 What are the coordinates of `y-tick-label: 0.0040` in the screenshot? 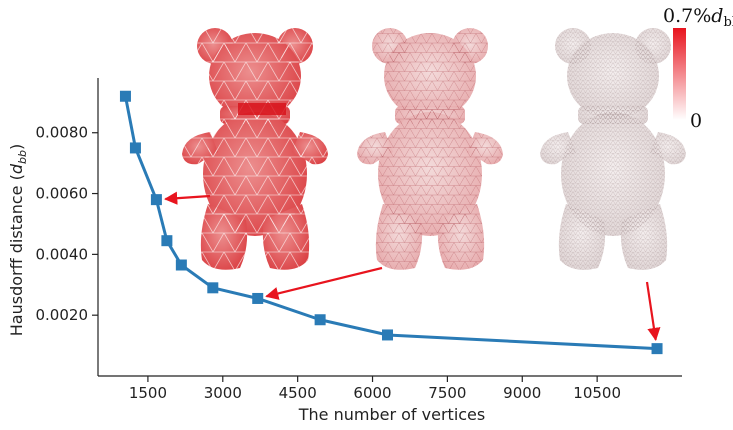 It's located at (62, 254).